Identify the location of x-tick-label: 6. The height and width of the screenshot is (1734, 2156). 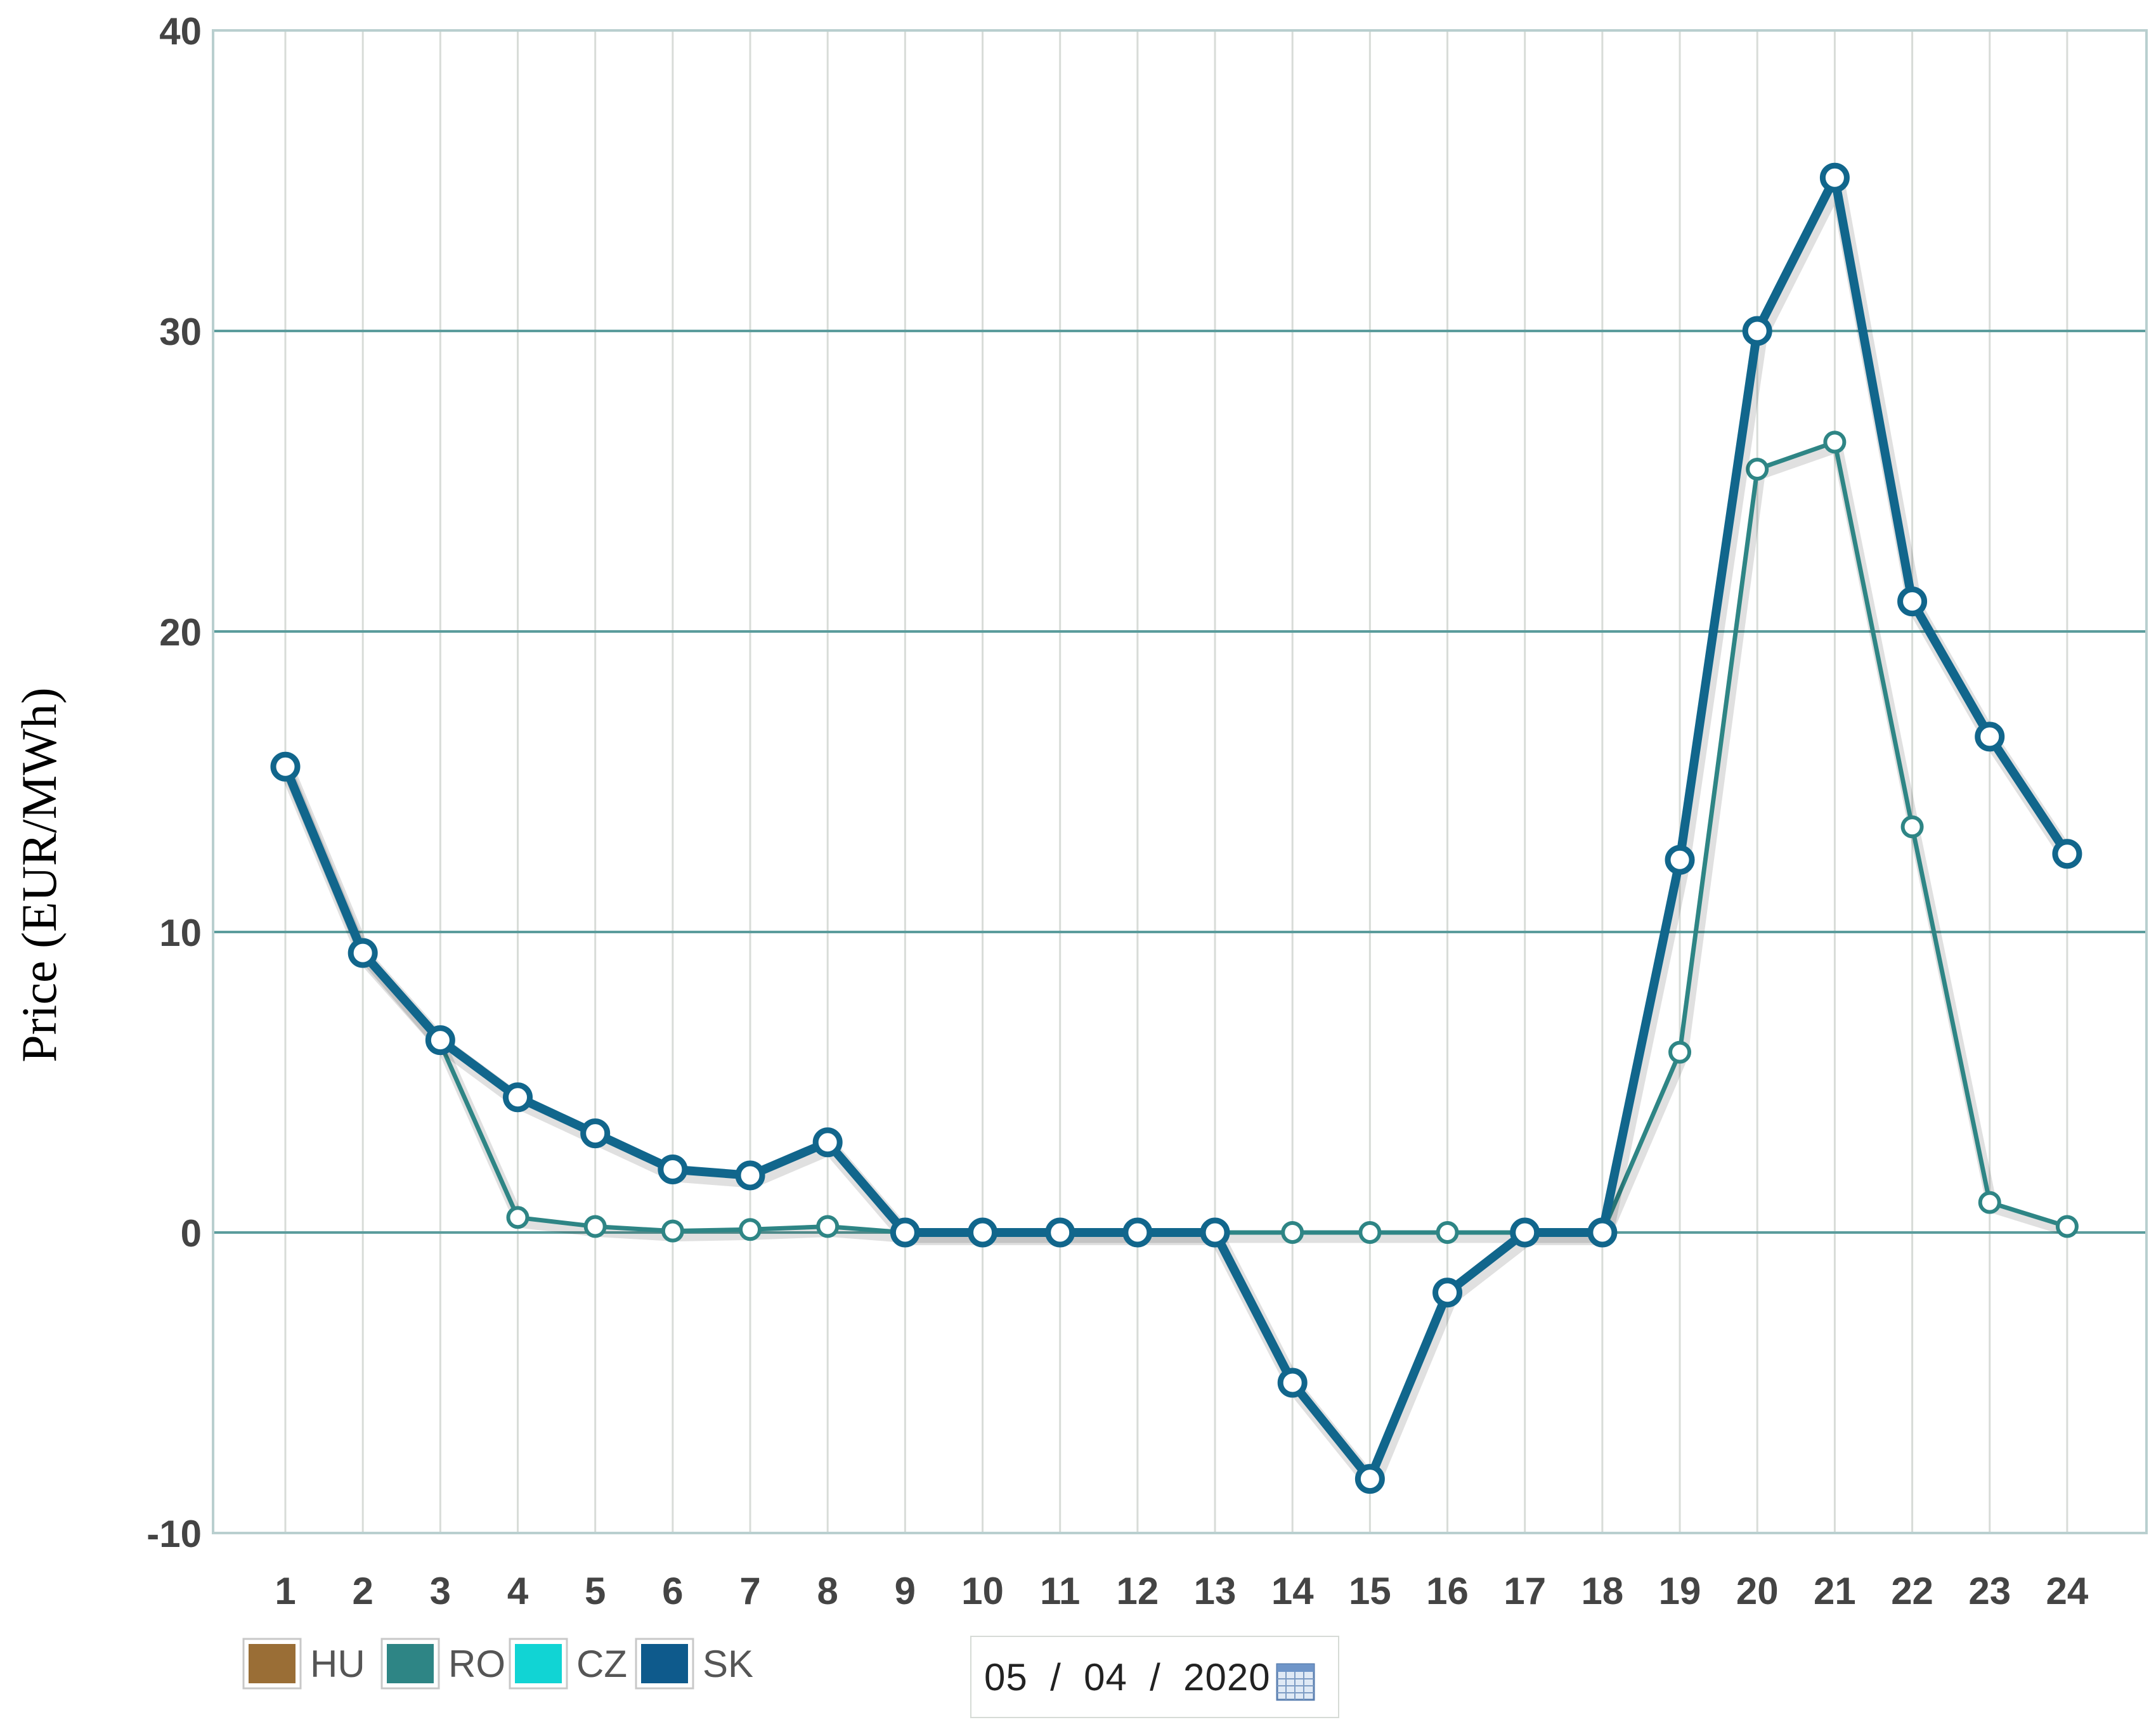
(672, 1591).